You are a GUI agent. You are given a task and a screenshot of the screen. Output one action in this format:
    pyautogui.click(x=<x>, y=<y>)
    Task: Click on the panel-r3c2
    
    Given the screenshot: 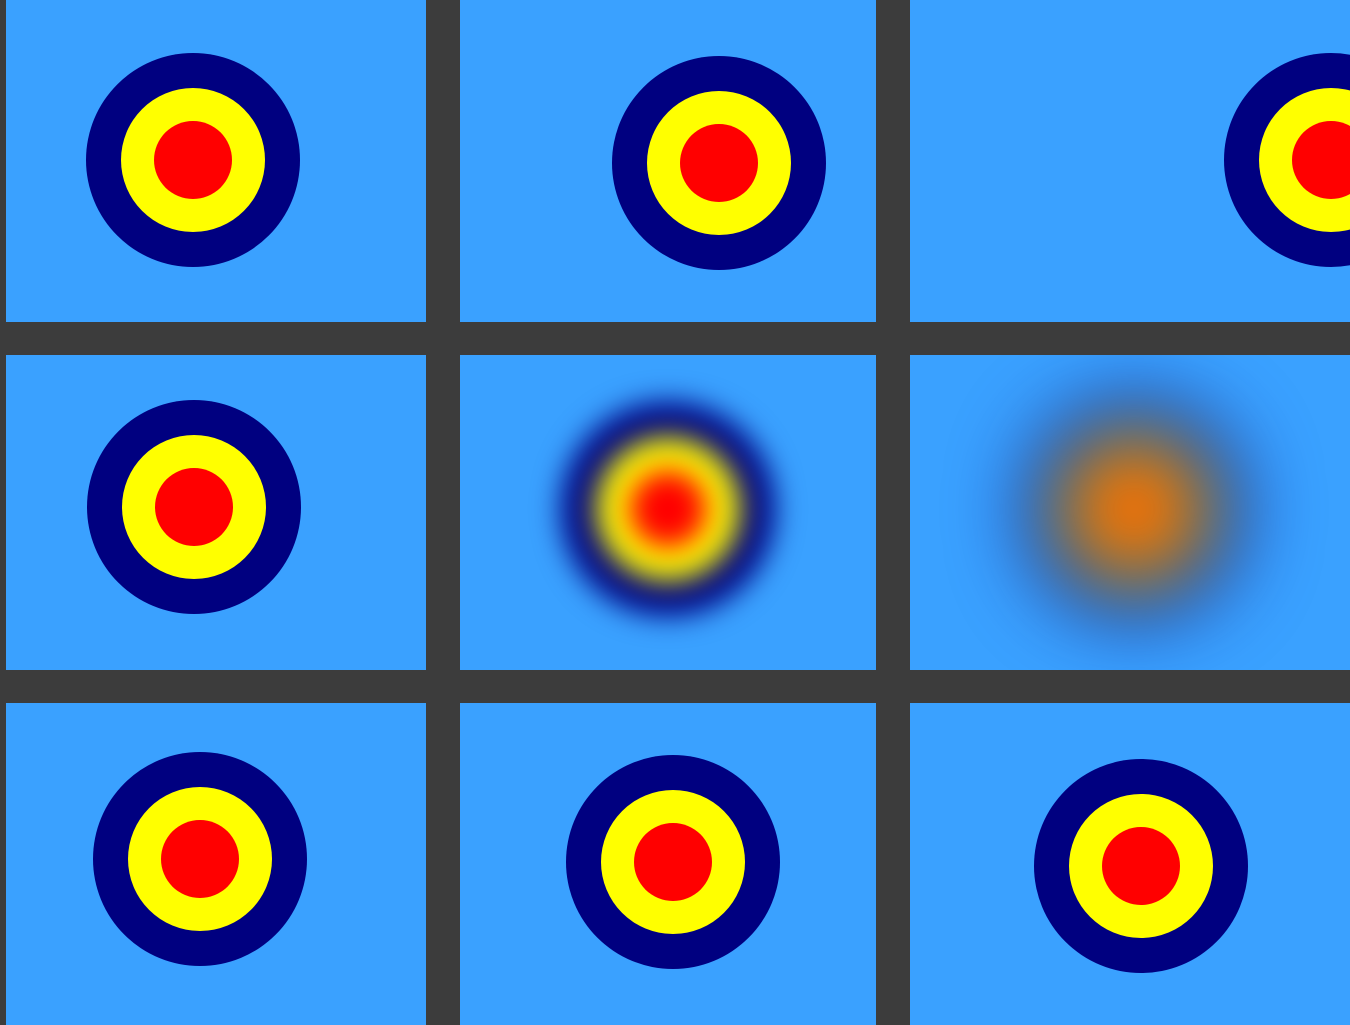 What is the action you would take?
    pyautogui.click(x=668, y=864)
    